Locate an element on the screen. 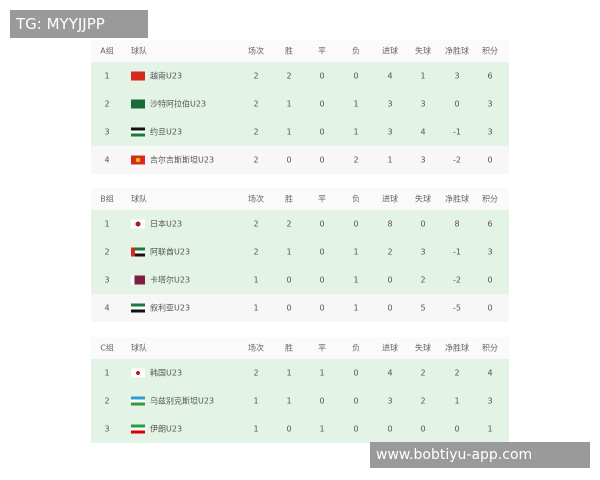 This screenshot has height=480, width=600. header-row: C组 球队 场次 胜 平 负 进球 失球 净胜球 积分 is located at coordinates (300, 348).